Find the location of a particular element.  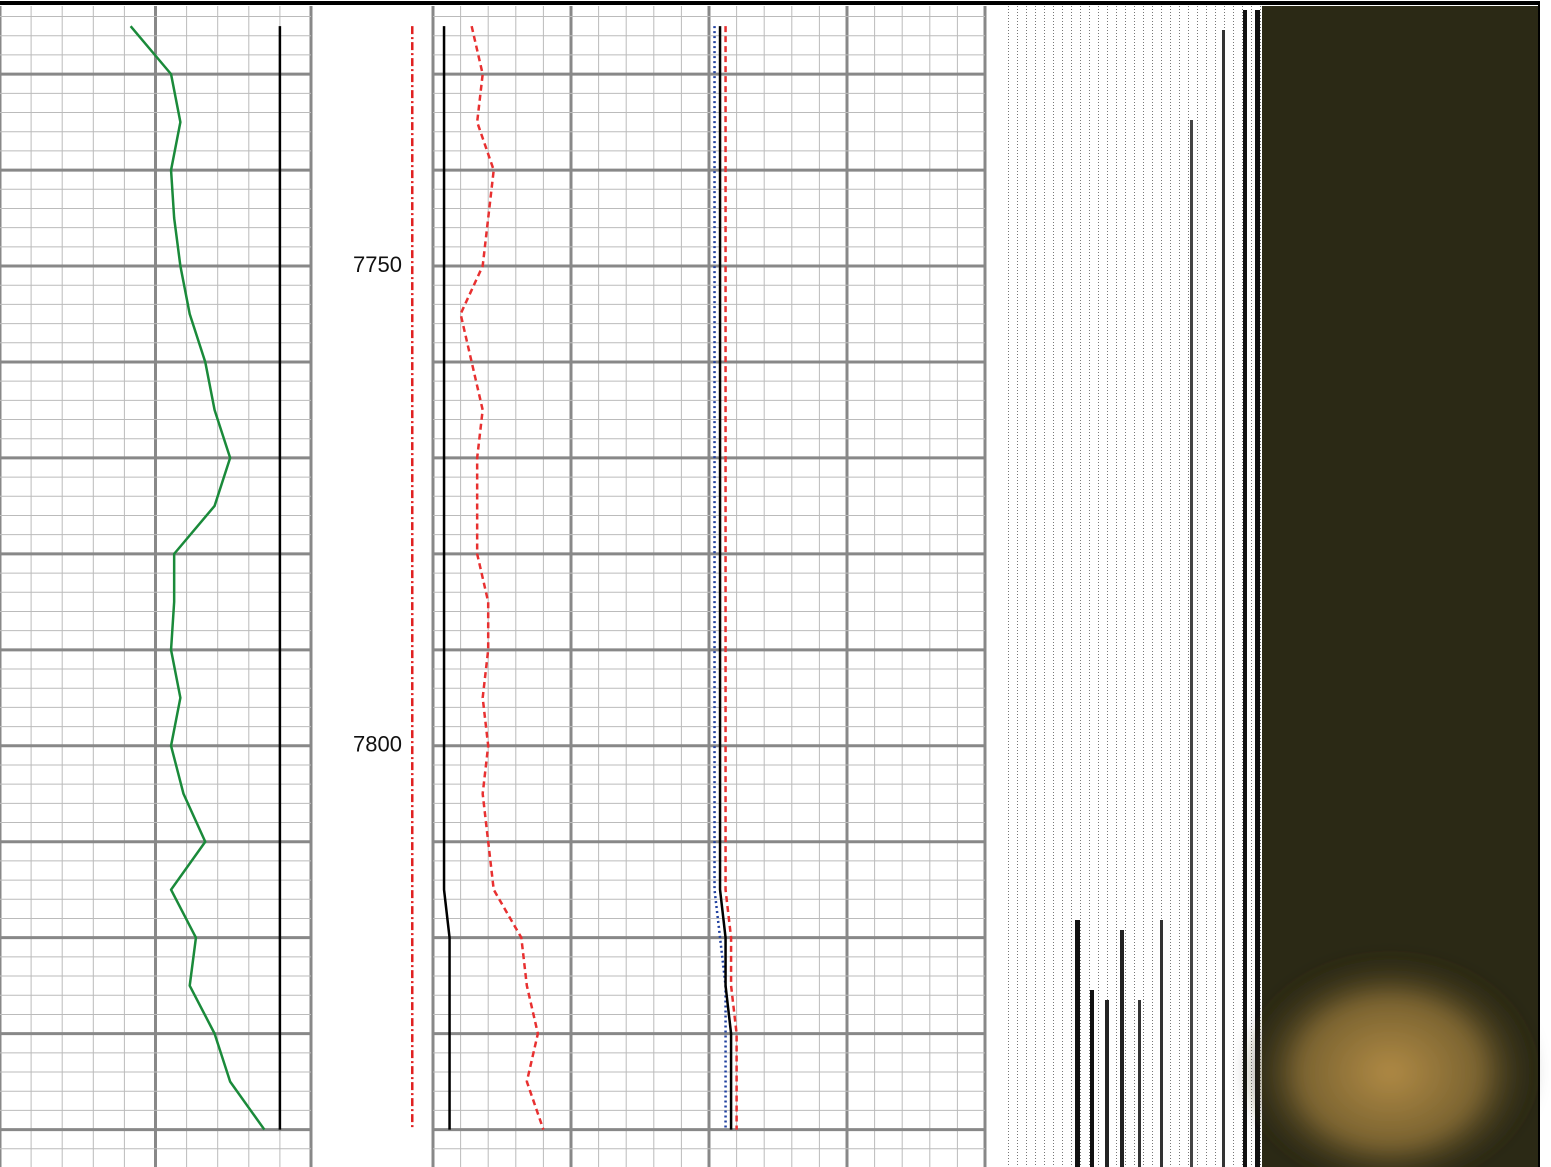

depth-label: 7750 is located at coordinates (377, 264).